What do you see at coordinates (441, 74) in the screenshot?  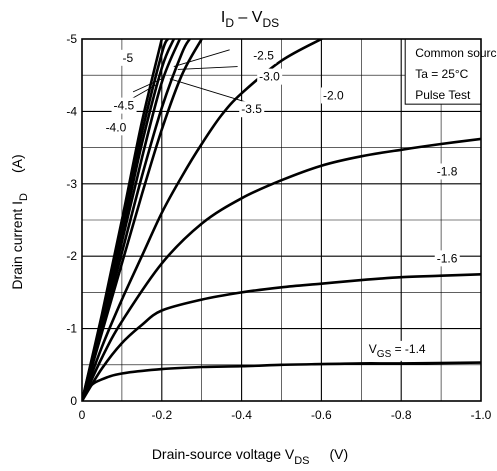 I see `legend-line-temperature: Ta = 25°C` at bounding box center [441, 74].